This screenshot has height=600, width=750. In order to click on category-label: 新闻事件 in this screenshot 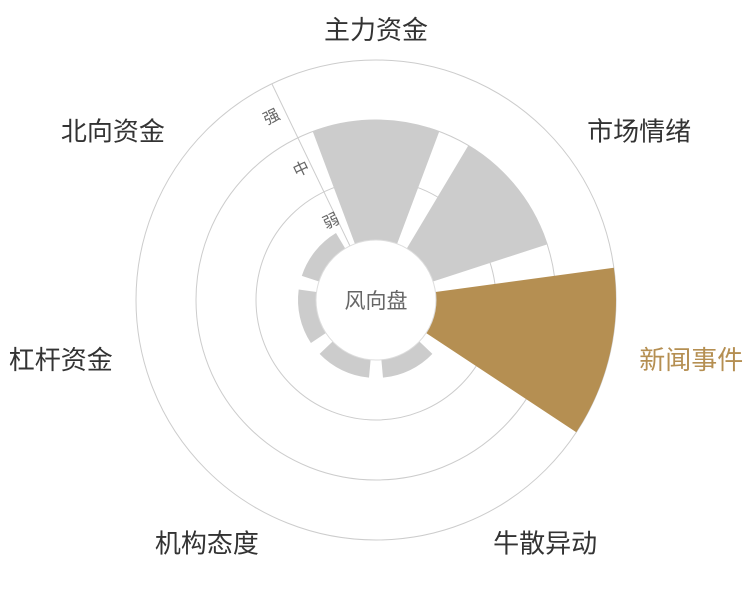, I will do `click(691, 361)`.